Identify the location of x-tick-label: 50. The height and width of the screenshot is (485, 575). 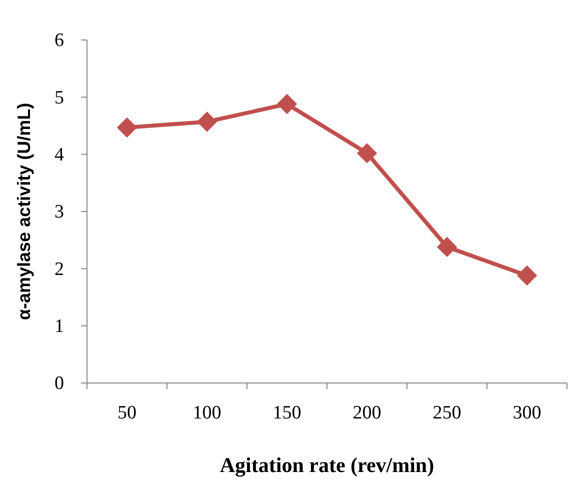
(127, 413).